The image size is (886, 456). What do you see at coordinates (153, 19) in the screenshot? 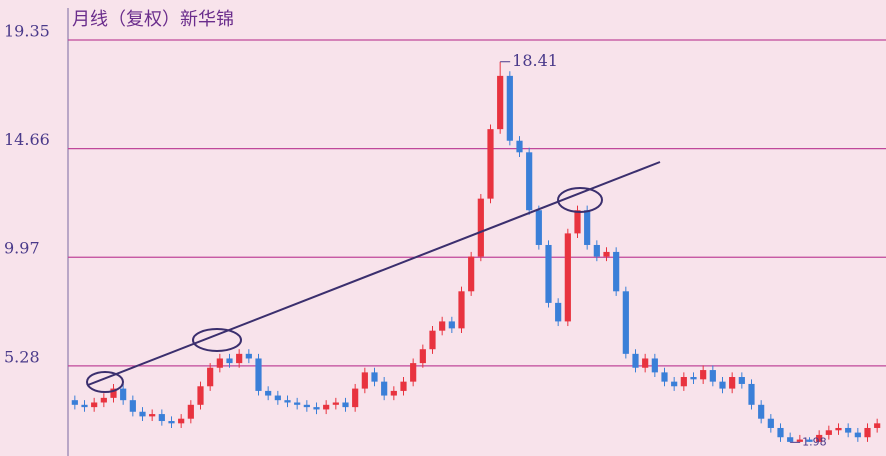
I see `chart-title: 月线（复权）新华锦` at bounding box center [153, 19].